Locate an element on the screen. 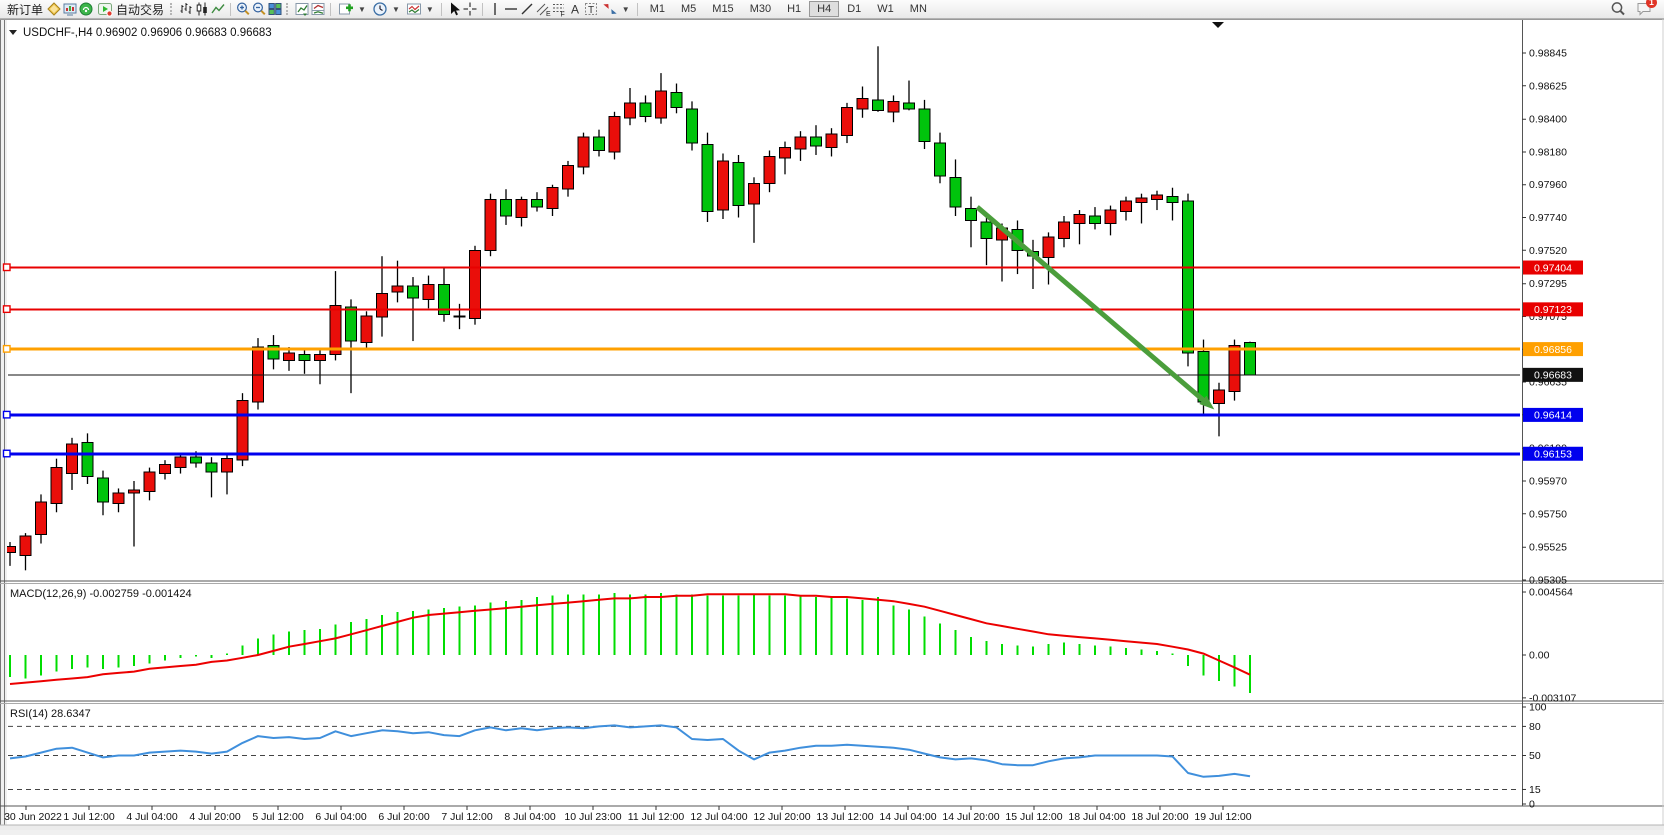 This screenshot has height=835, width=1664. text-tool-icon: A is located at coordinates (575, 9).